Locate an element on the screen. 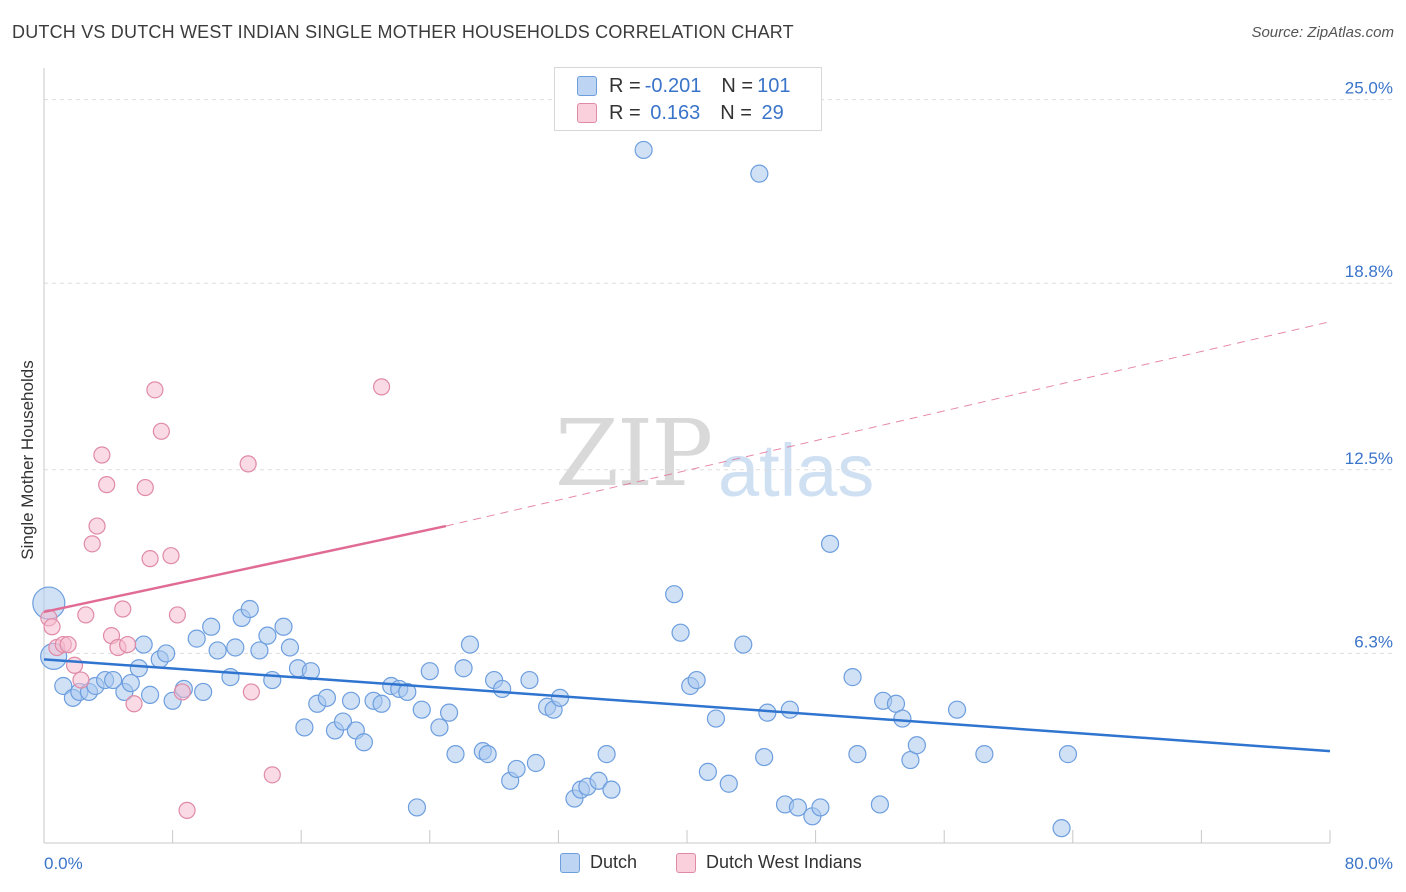  y-tick-label: 12.5% is located at coordinates (1369, 458).